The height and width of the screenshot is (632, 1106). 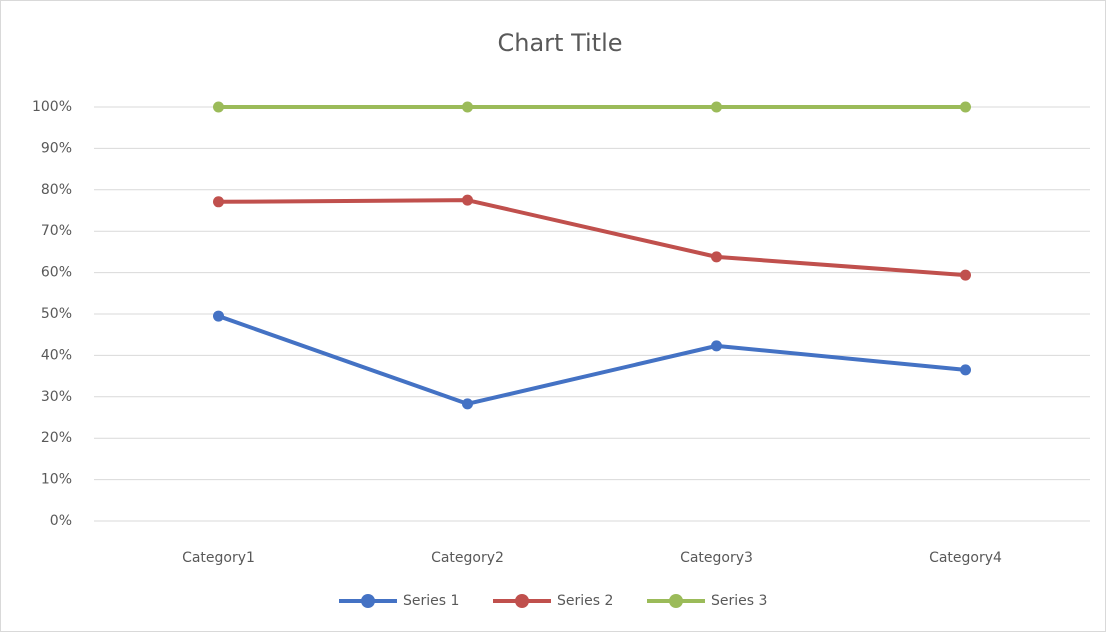 I want to click on y-tick-label: 50%, so click(x=56, y=314).